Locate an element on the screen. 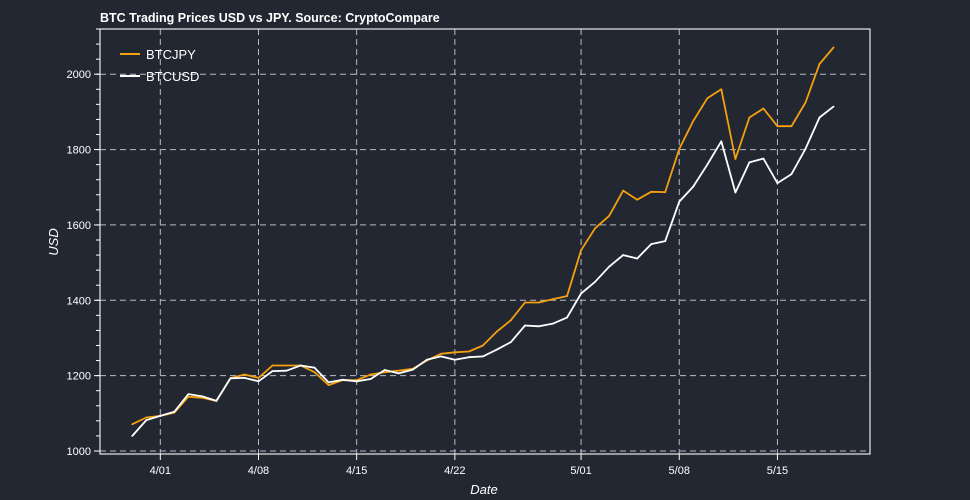 The width and height of the screenshot is (970, 500). y-tick-label: 1800 is located at coordinates (79, 151).